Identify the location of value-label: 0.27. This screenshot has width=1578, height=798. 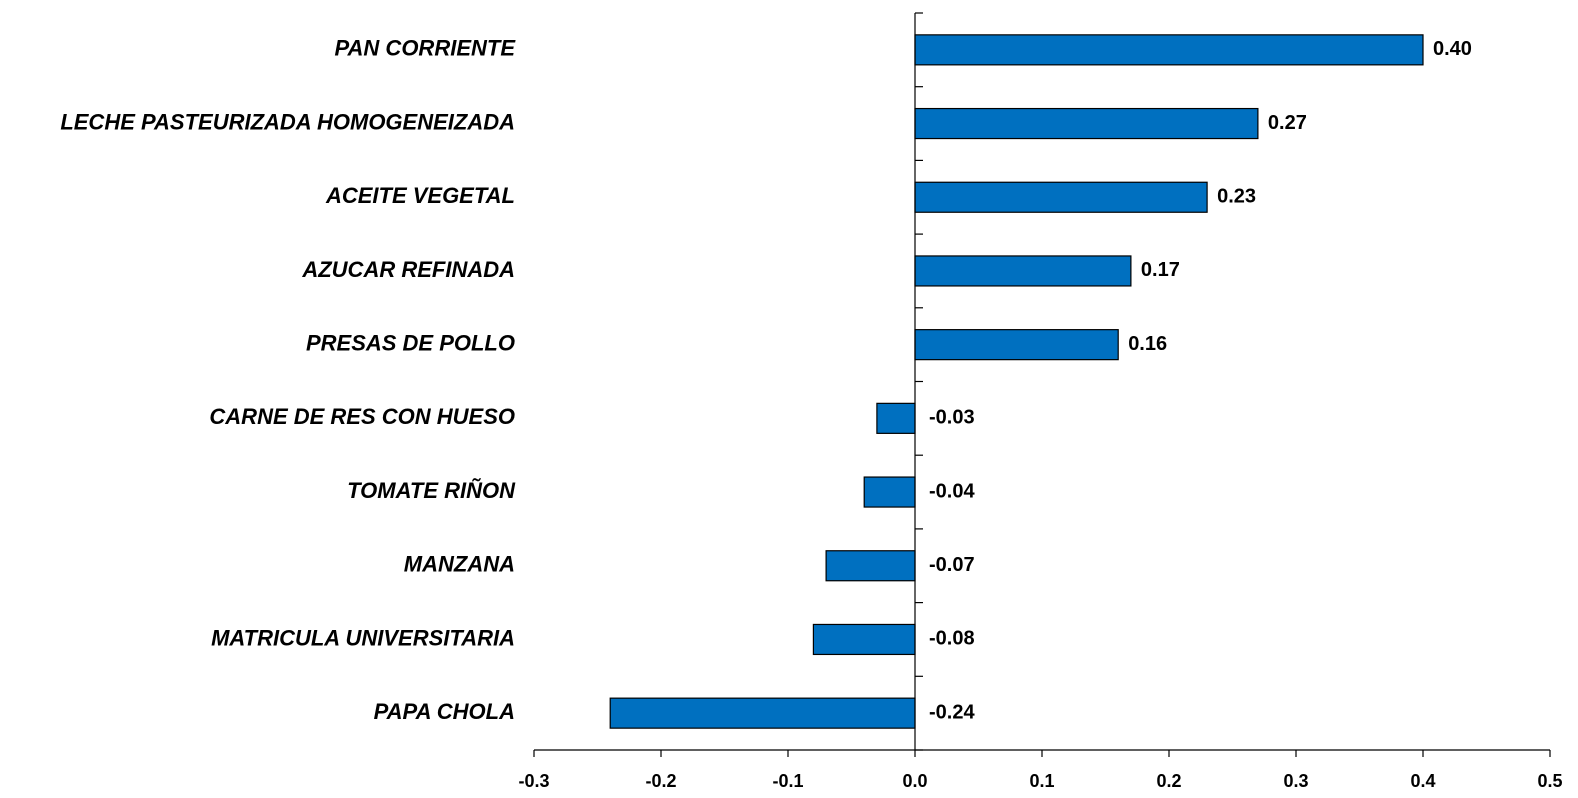
(1287, 123).